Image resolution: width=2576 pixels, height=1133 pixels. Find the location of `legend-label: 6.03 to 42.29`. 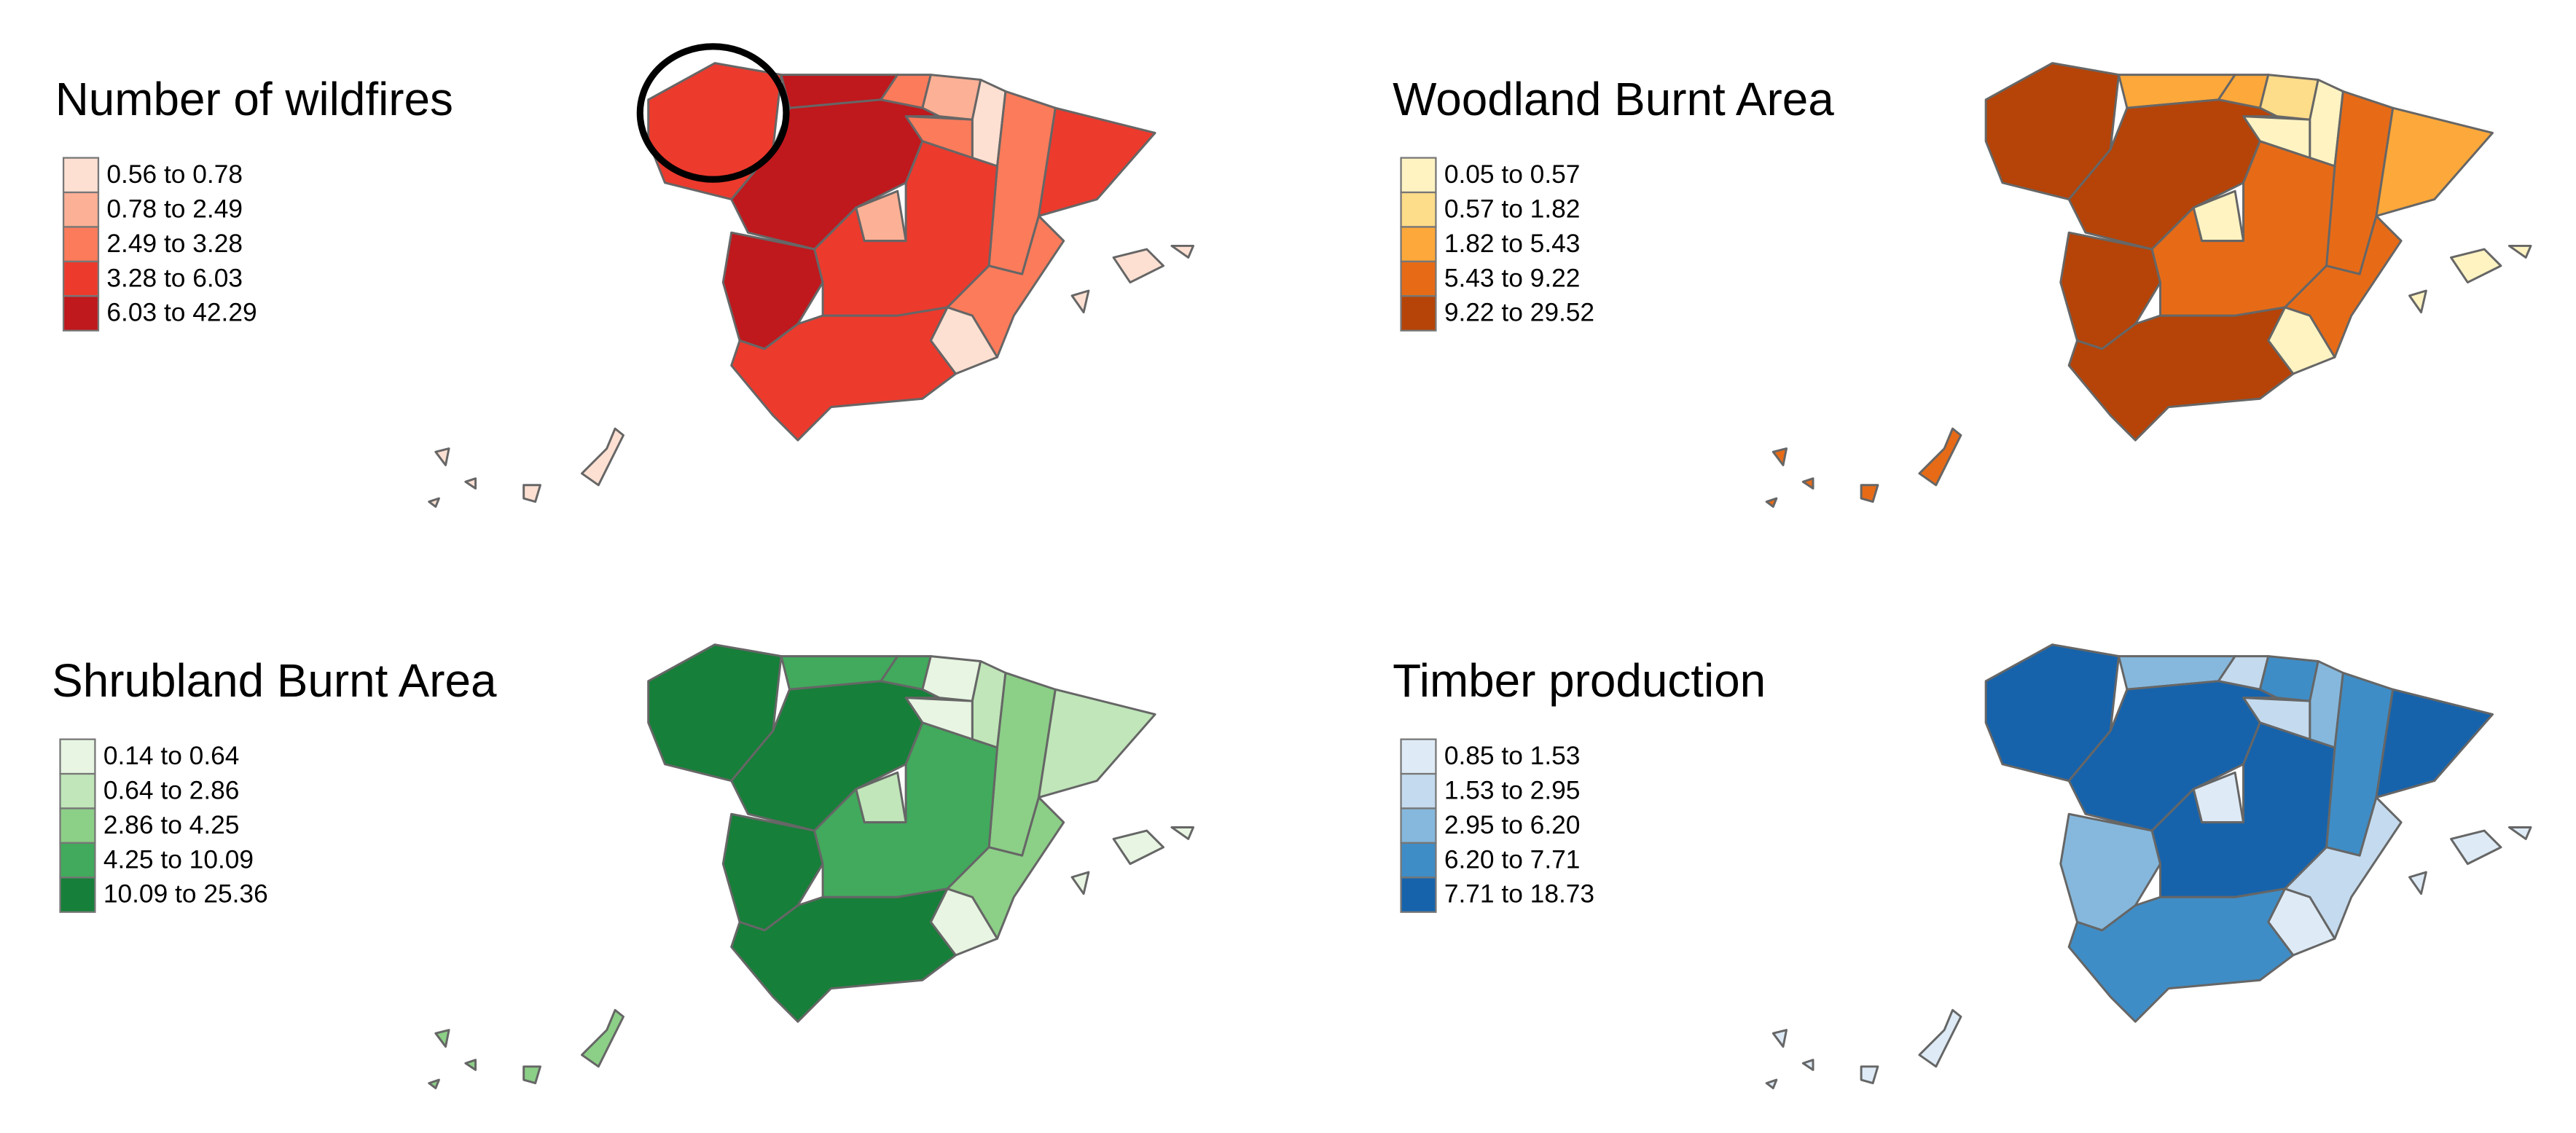

legend-label: 6.03 to 42.29 is located at coordinates (181, 313).